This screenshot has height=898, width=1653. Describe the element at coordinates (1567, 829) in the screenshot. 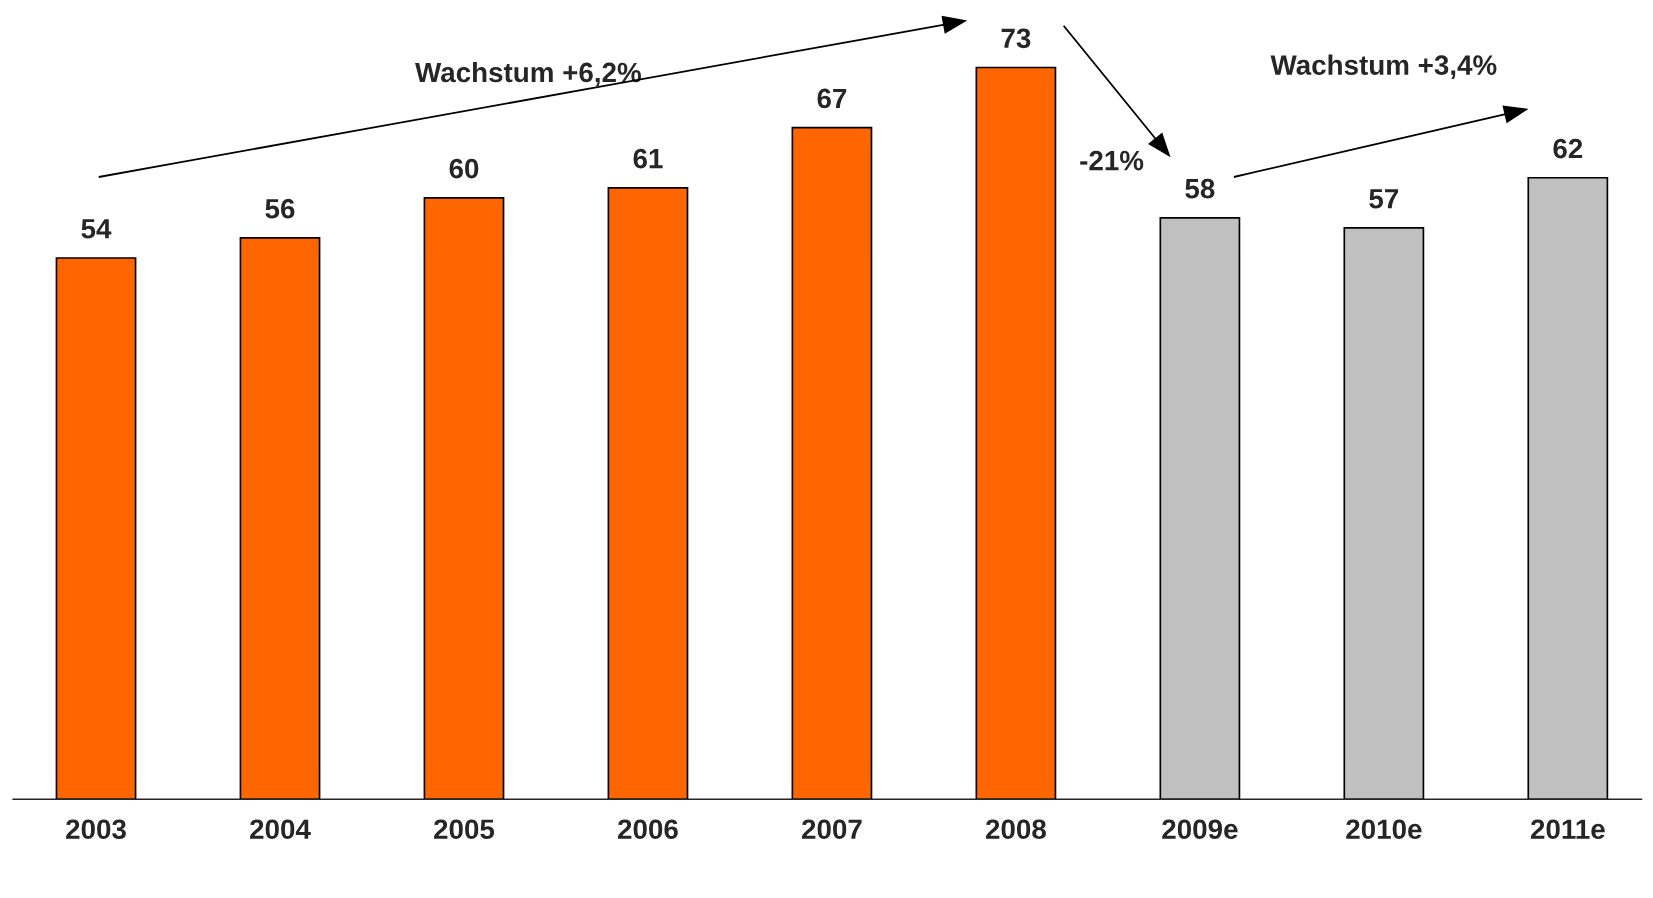

I see `x-tick-label: 2011e` at that location.